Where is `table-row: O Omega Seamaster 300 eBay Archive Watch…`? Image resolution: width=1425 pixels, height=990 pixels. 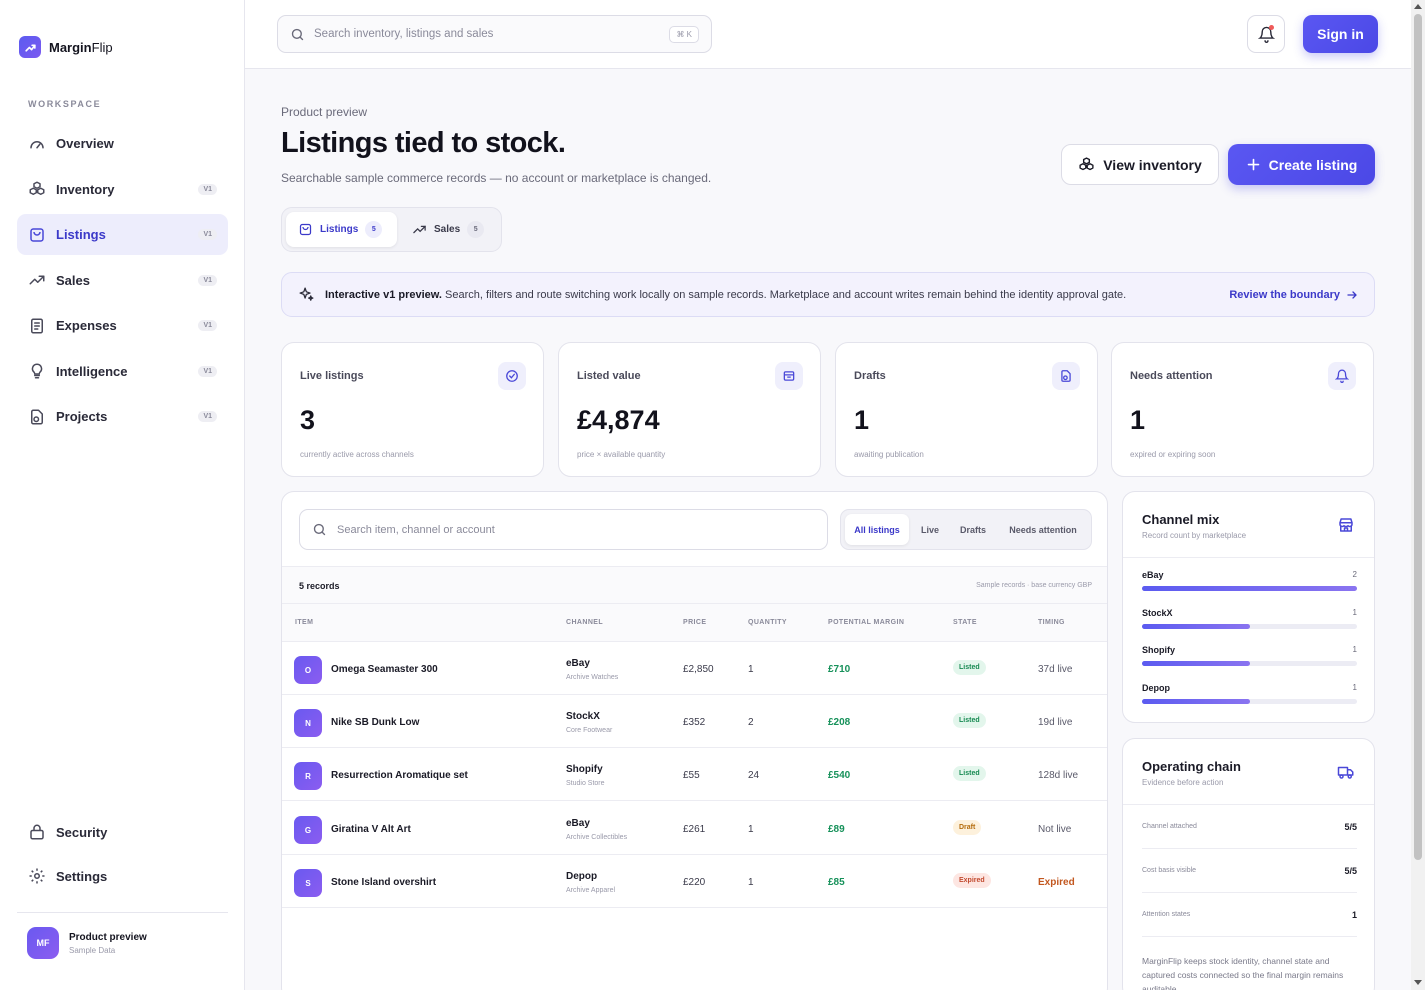 table-row: O Omega Seamaster 300 eBay Archive Watch… is located at coordinates (694, 668).